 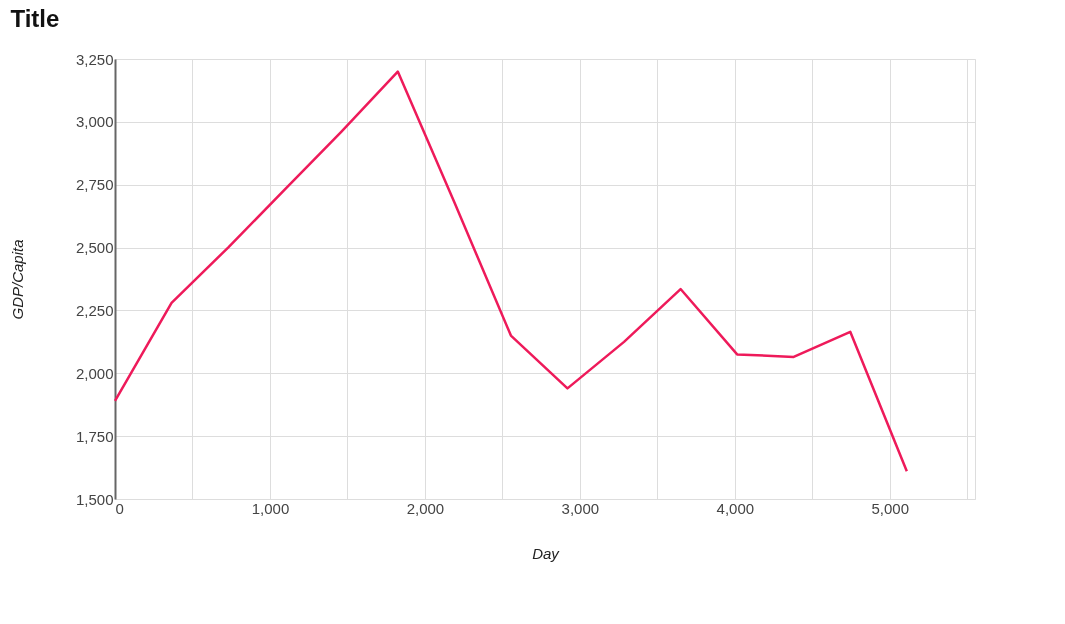 What do you see at coordinates (94, 248) in the screenshot?
I see `y-tick-label: 2,500` at bounding box center [94, 248].